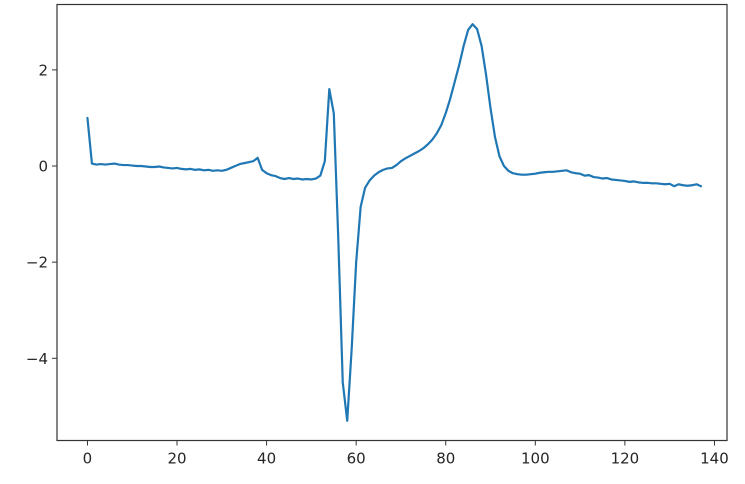 The height and width of the screenshot is (484, 745). Describe the element at coordinates (356, 459) in the screenshot. I see `x-tick-label: 60` at that location.